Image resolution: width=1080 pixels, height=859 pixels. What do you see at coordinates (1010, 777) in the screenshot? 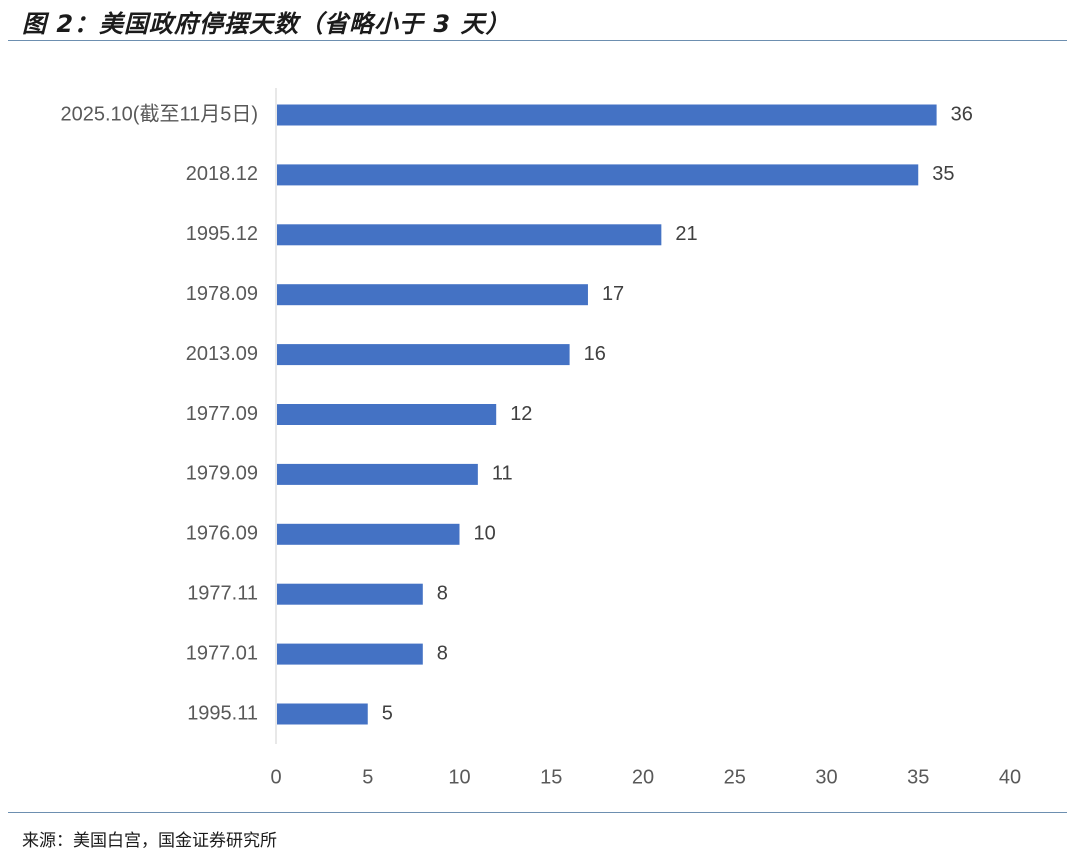
I see `x-tick-label: 40` at bounding box center [1010, 777].